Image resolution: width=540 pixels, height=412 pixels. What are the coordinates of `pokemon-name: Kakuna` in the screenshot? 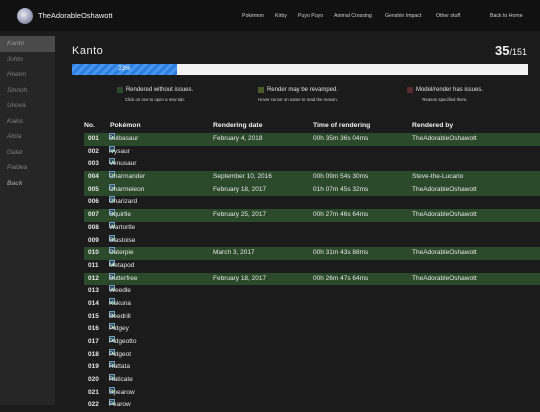 It's located at (120, 304).